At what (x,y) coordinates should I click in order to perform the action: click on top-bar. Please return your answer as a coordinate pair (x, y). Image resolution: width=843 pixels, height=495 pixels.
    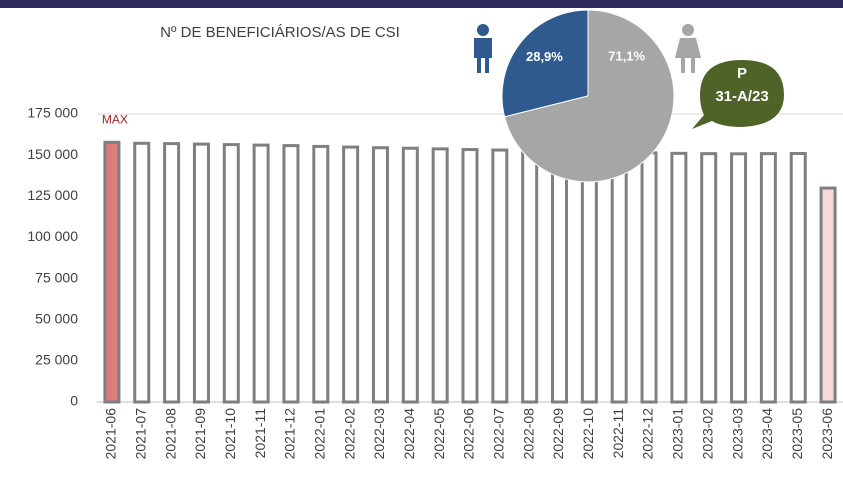
    Looking at the image, I should click on (421, 4).